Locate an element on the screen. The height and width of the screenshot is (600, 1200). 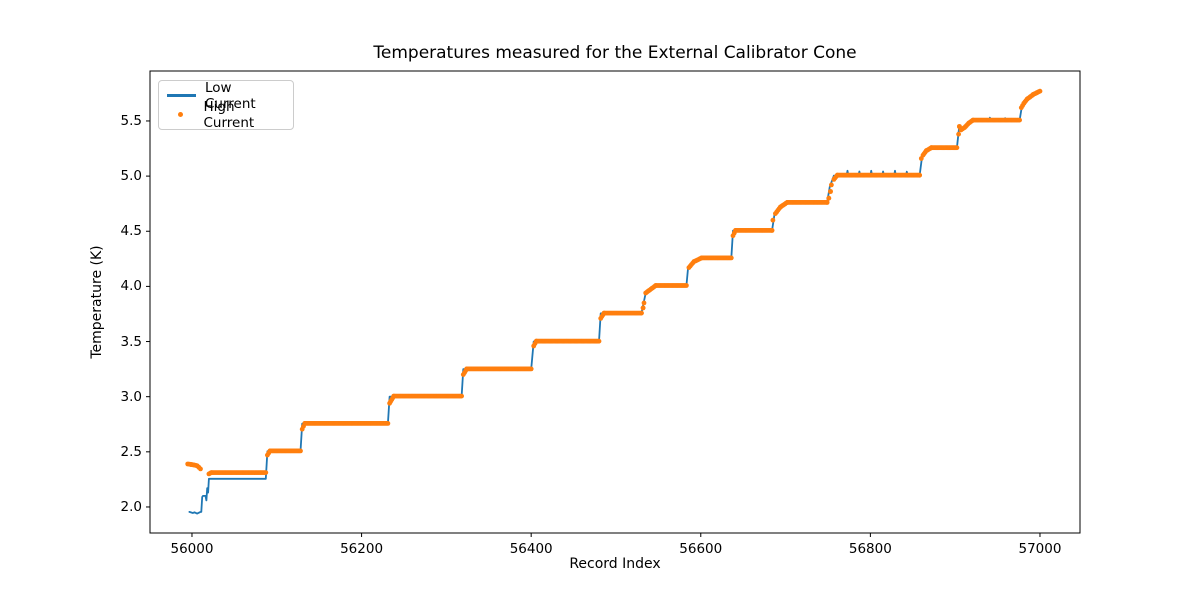
x-tick-label: 56000 is located at coordinates (192, 549).